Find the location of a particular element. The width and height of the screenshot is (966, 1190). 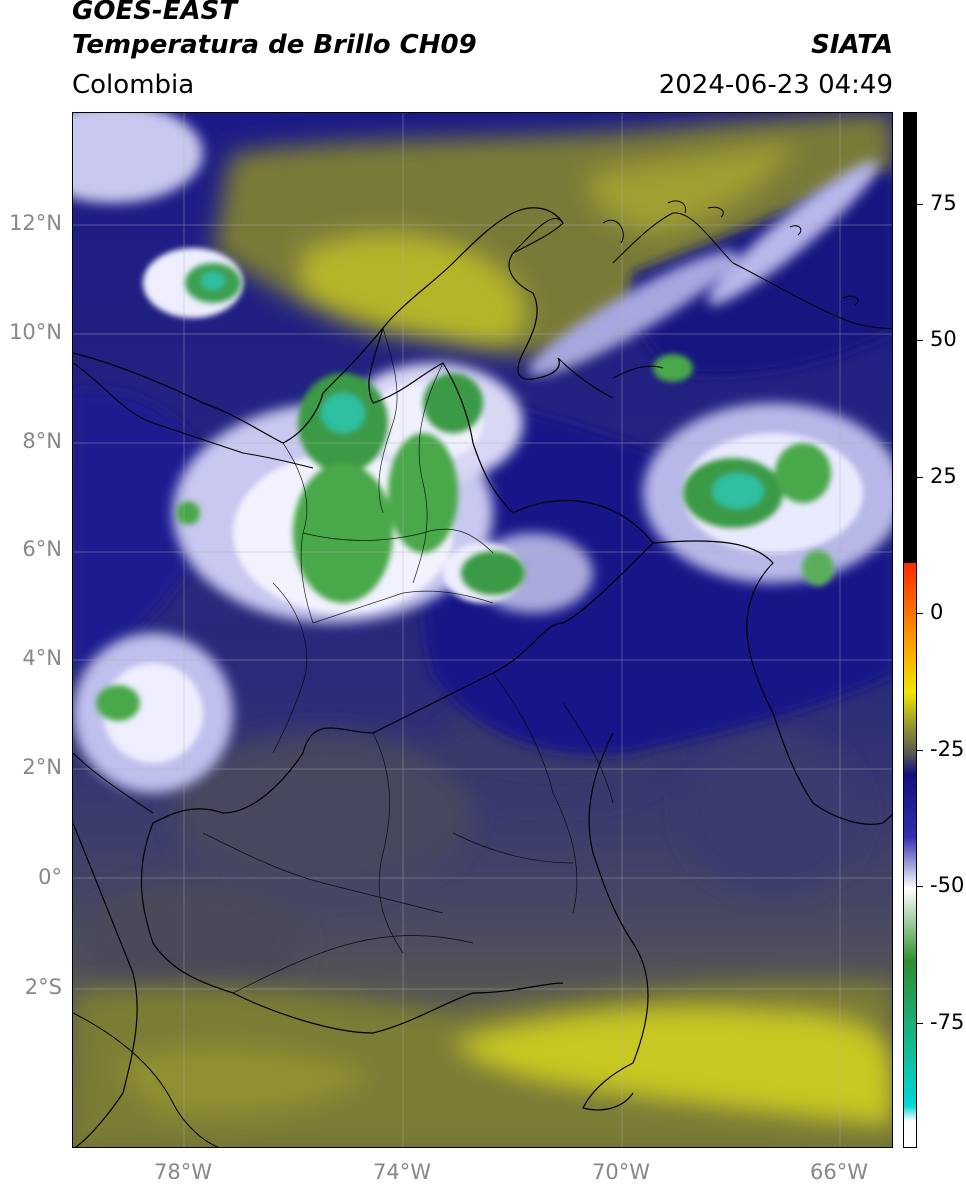

lat-tick-8n: 8°N is located at coordinates (42, 441).